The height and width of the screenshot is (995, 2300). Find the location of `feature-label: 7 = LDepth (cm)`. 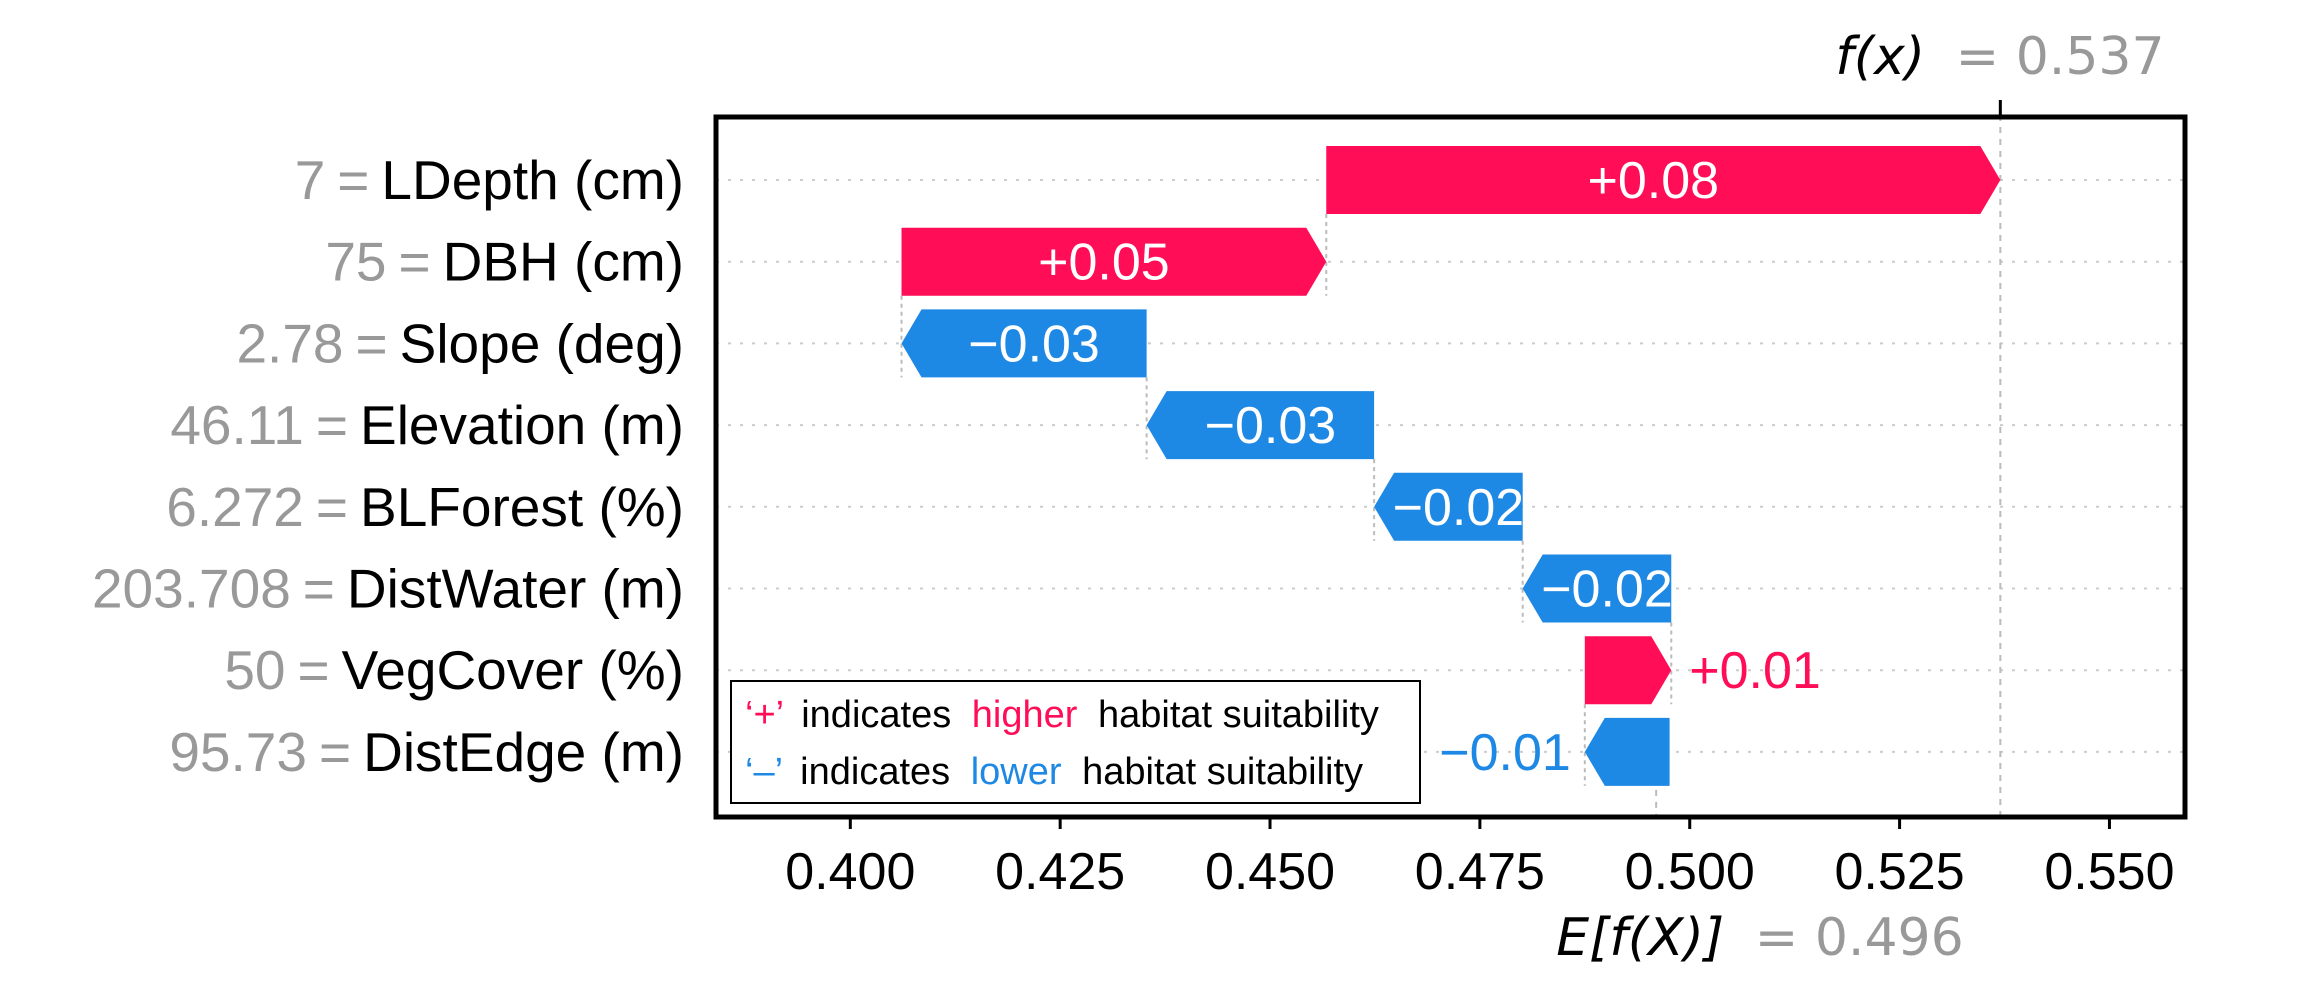

feature-label: 7 = LDepth (cm) is located at coordinates (489, 180).